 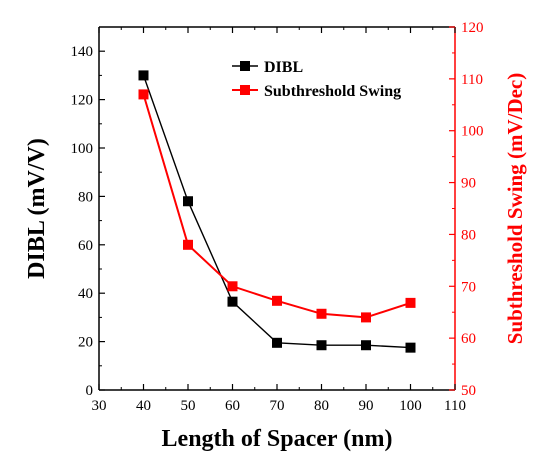 I want to click on left-y-tick-label: 0, so click(x=90, y=391).